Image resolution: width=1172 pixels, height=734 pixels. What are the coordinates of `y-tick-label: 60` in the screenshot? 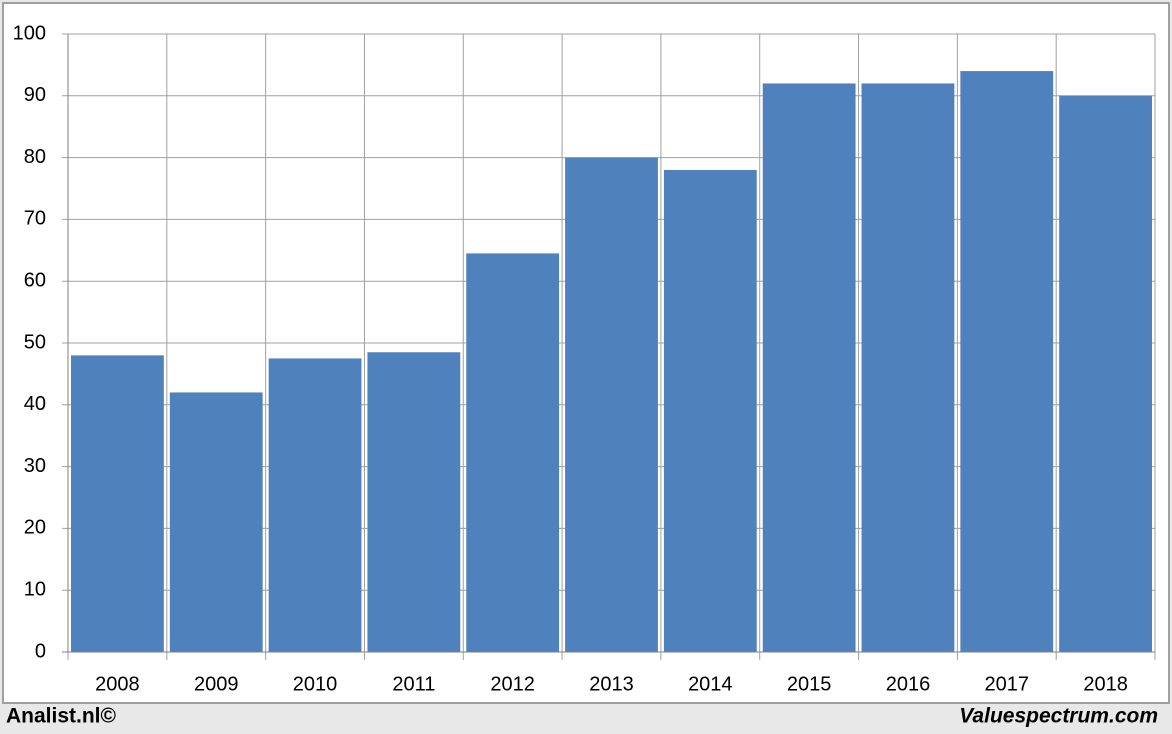 It's located at (35, 280).